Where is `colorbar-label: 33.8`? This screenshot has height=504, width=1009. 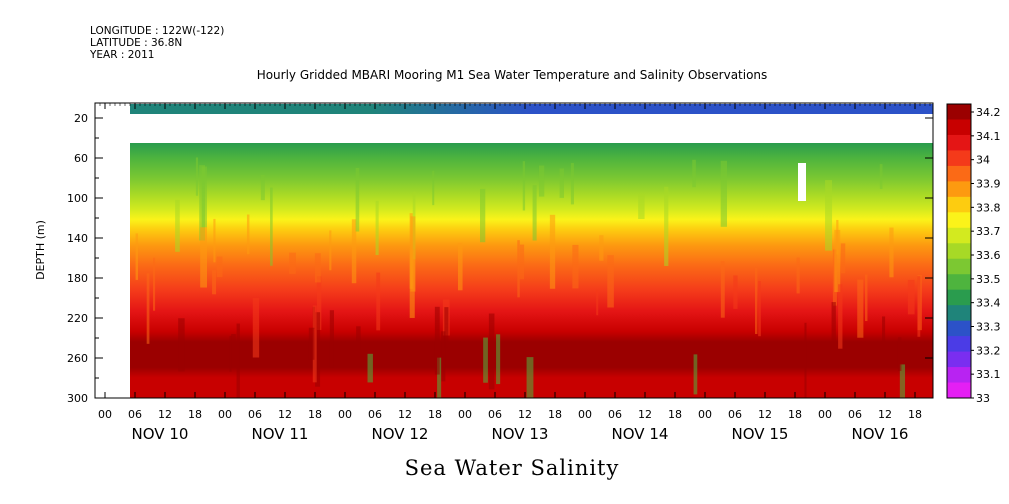
colorbar-label: 33.8 is located at coordinates (988, 207).